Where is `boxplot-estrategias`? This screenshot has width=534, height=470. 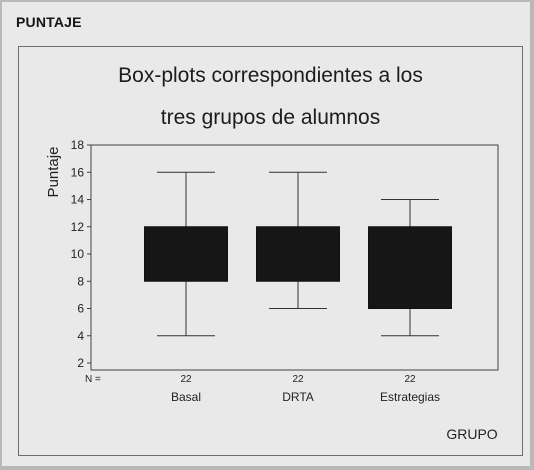
boxplot-estrategias is located at coordinates (410, 268).